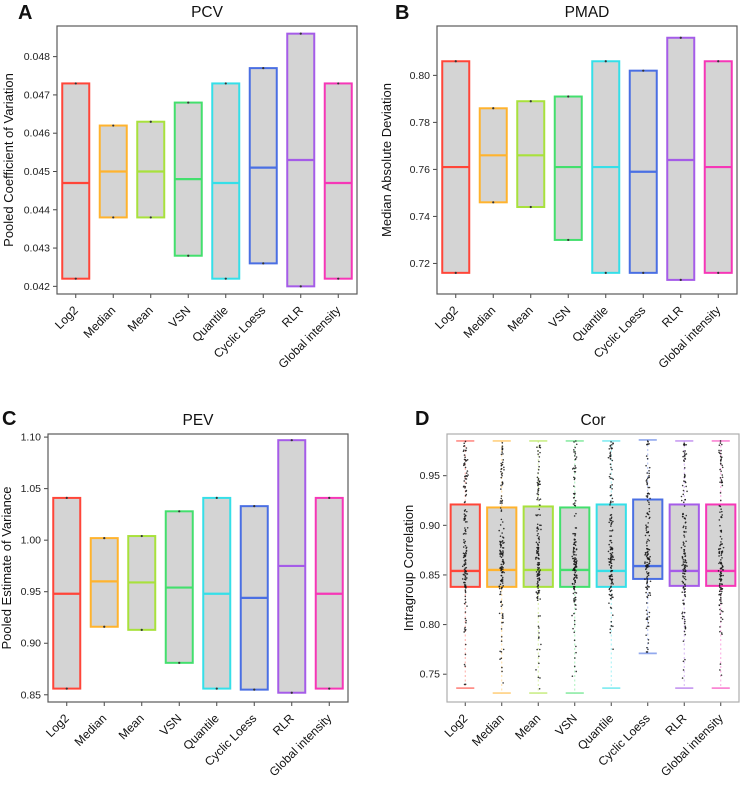  Describe the element at coordinates (420, 264) in the screenshot. I see `y-tick-label: 0.72` at that location.